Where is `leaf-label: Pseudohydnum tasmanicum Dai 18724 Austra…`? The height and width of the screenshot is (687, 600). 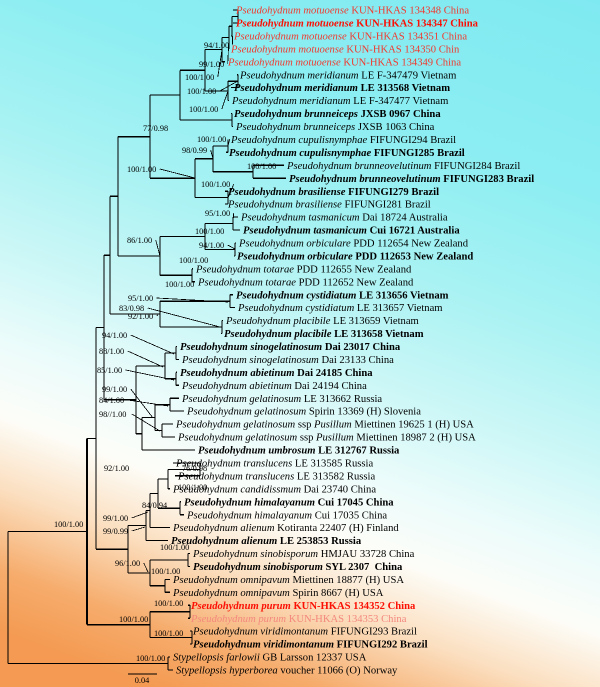
leaf-label: Pseudohydnum tasmanicum Dai 18724 Austra… is located at coordinates (344, 218).